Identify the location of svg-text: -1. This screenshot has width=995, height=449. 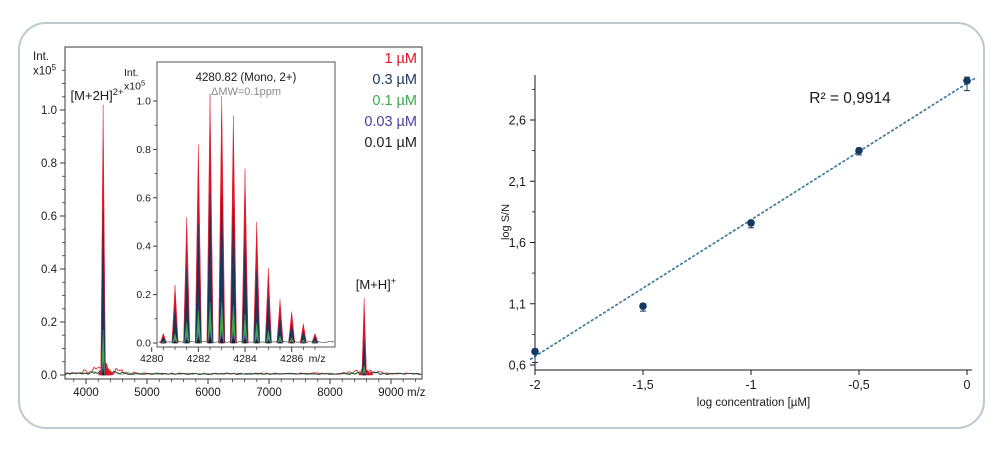
(750, 385).